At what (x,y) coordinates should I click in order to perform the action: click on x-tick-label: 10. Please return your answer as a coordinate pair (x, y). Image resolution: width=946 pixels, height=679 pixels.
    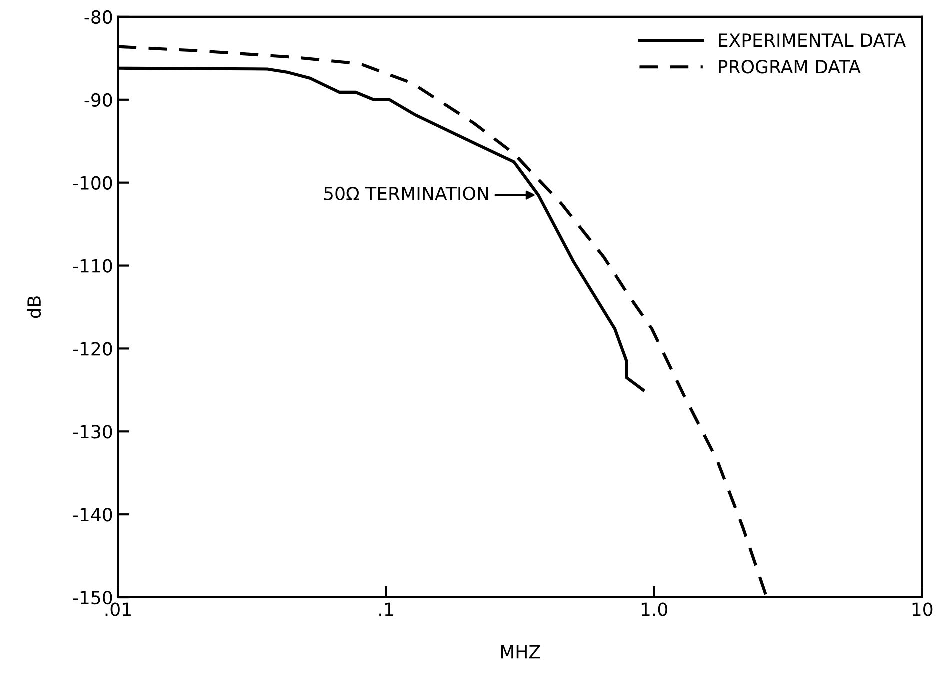
    Looking at the image, I should click on (922, 609).